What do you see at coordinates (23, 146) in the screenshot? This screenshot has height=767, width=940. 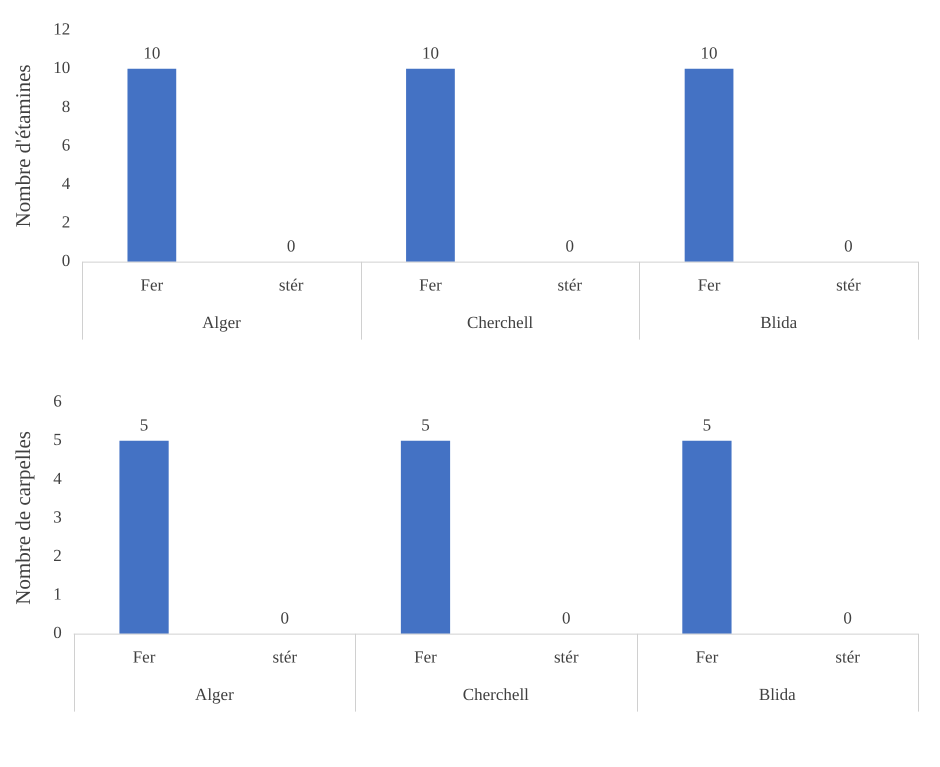 I see `y-axis-title: Nombre d'étamines` at bounding box center [23, 146].